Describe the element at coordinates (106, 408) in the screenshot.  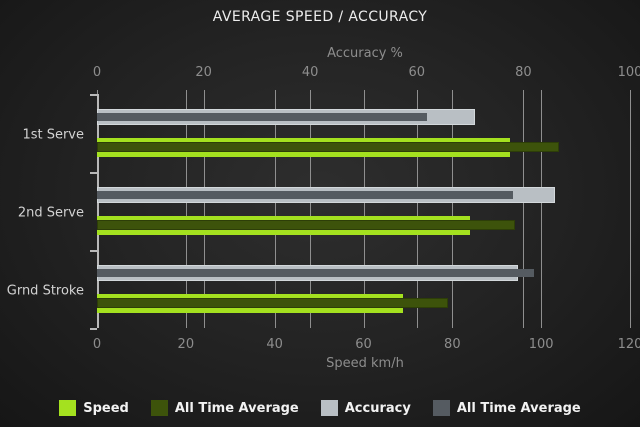
I see `legend-label: Speed` at that location.